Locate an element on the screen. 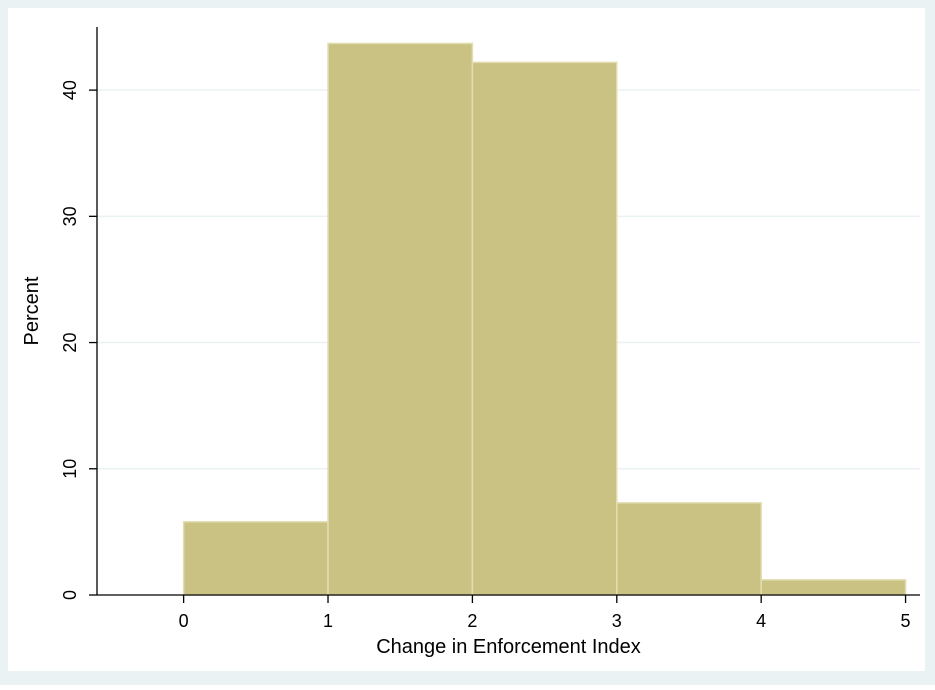  y-tick-labels: 0 10 20 30 40 is located at coordinates (70, 340).